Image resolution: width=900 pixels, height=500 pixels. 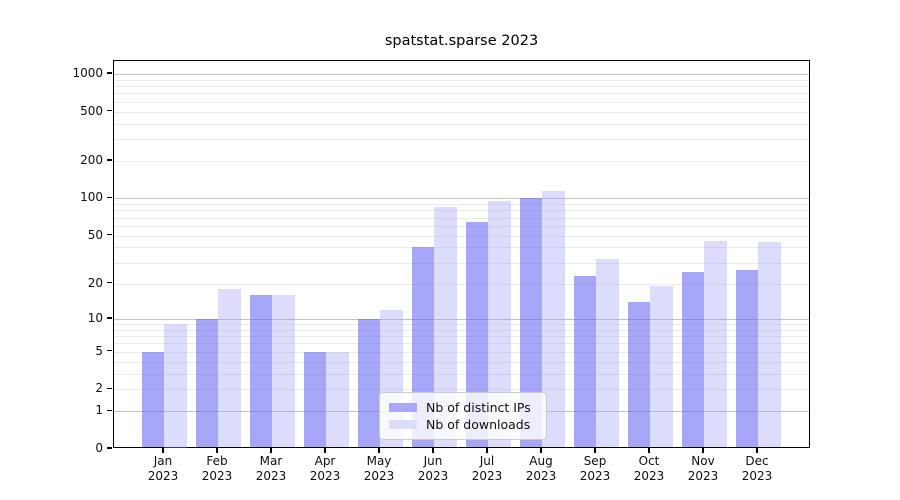 I want to click on x-tick-label: Nov 2023, so click(x=703, y=468).